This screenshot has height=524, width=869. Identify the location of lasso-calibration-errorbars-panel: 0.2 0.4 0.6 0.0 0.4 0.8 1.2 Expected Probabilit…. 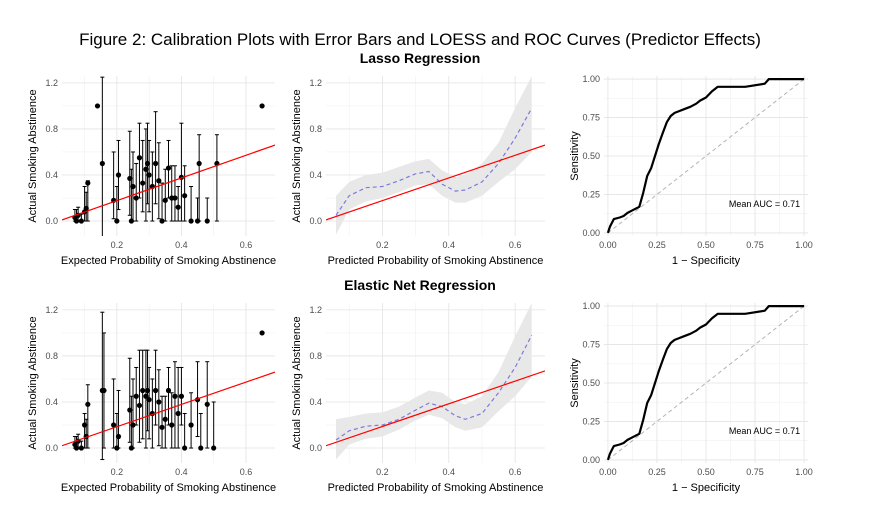
(151, 171).